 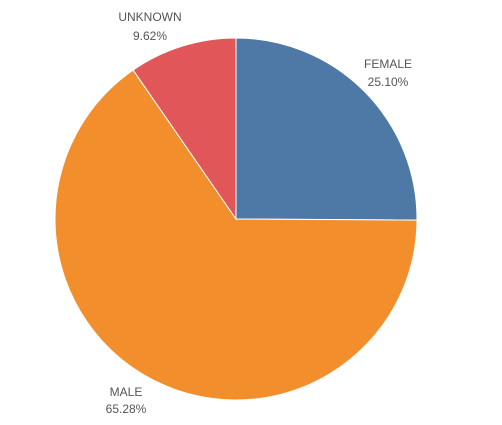 What do you see at coordinates (184, 129) in the screenshot?
I see `pie-slice-unknown` at bounding box center [184, 129].